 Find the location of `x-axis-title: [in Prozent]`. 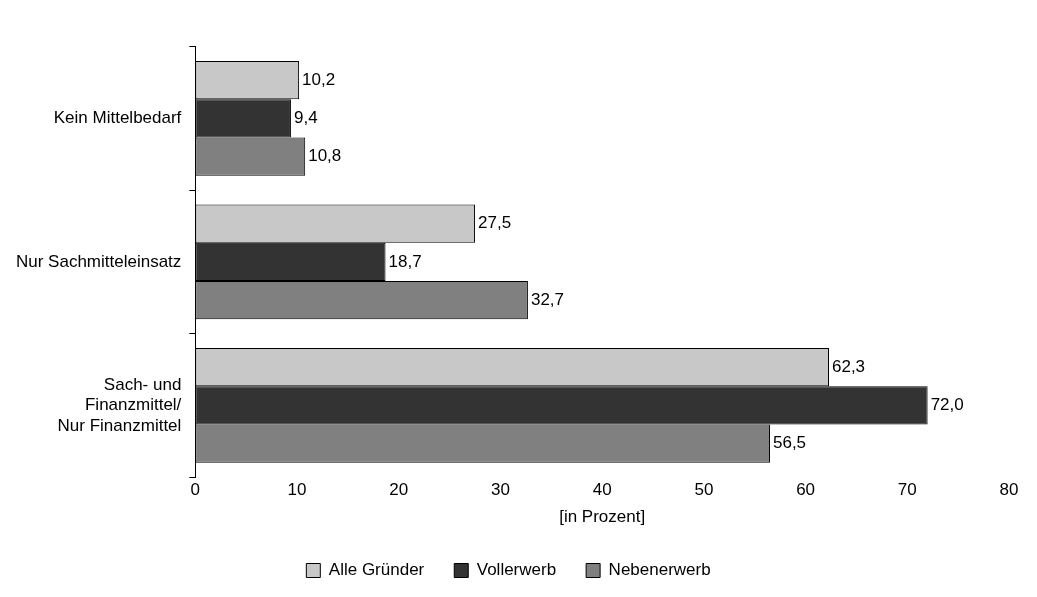

x-axis-title: [in Prozent] is located at coordinates (602, 517).